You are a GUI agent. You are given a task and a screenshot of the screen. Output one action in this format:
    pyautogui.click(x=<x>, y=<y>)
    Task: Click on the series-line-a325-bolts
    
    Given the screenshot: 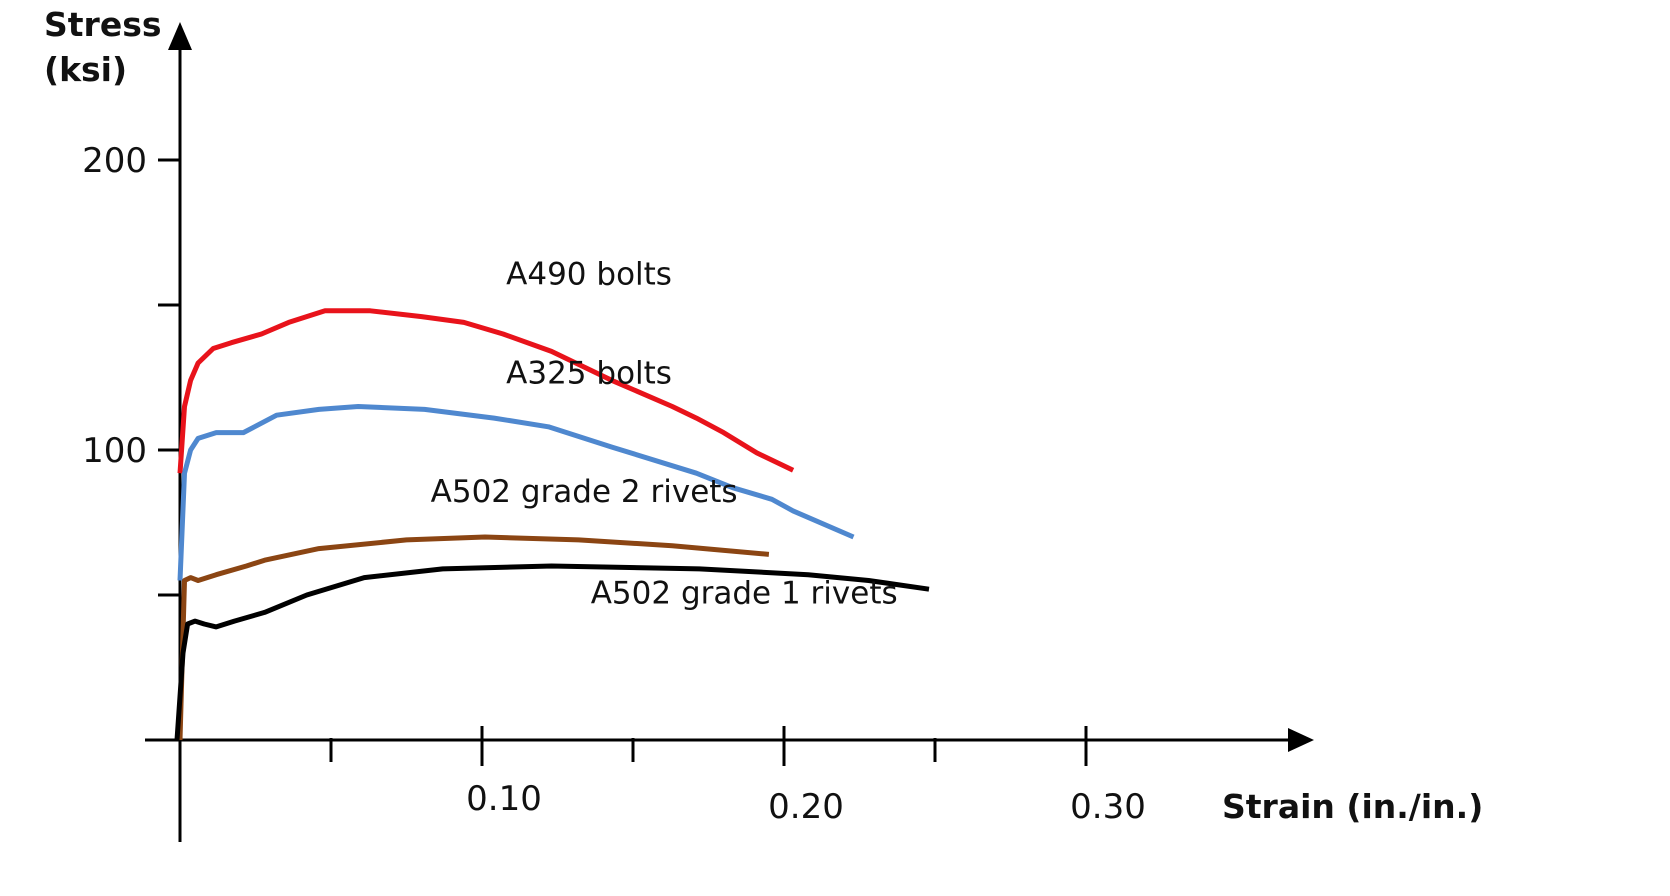 What is the action you would take?
    pyautogui.click(x=516, y=492)
    